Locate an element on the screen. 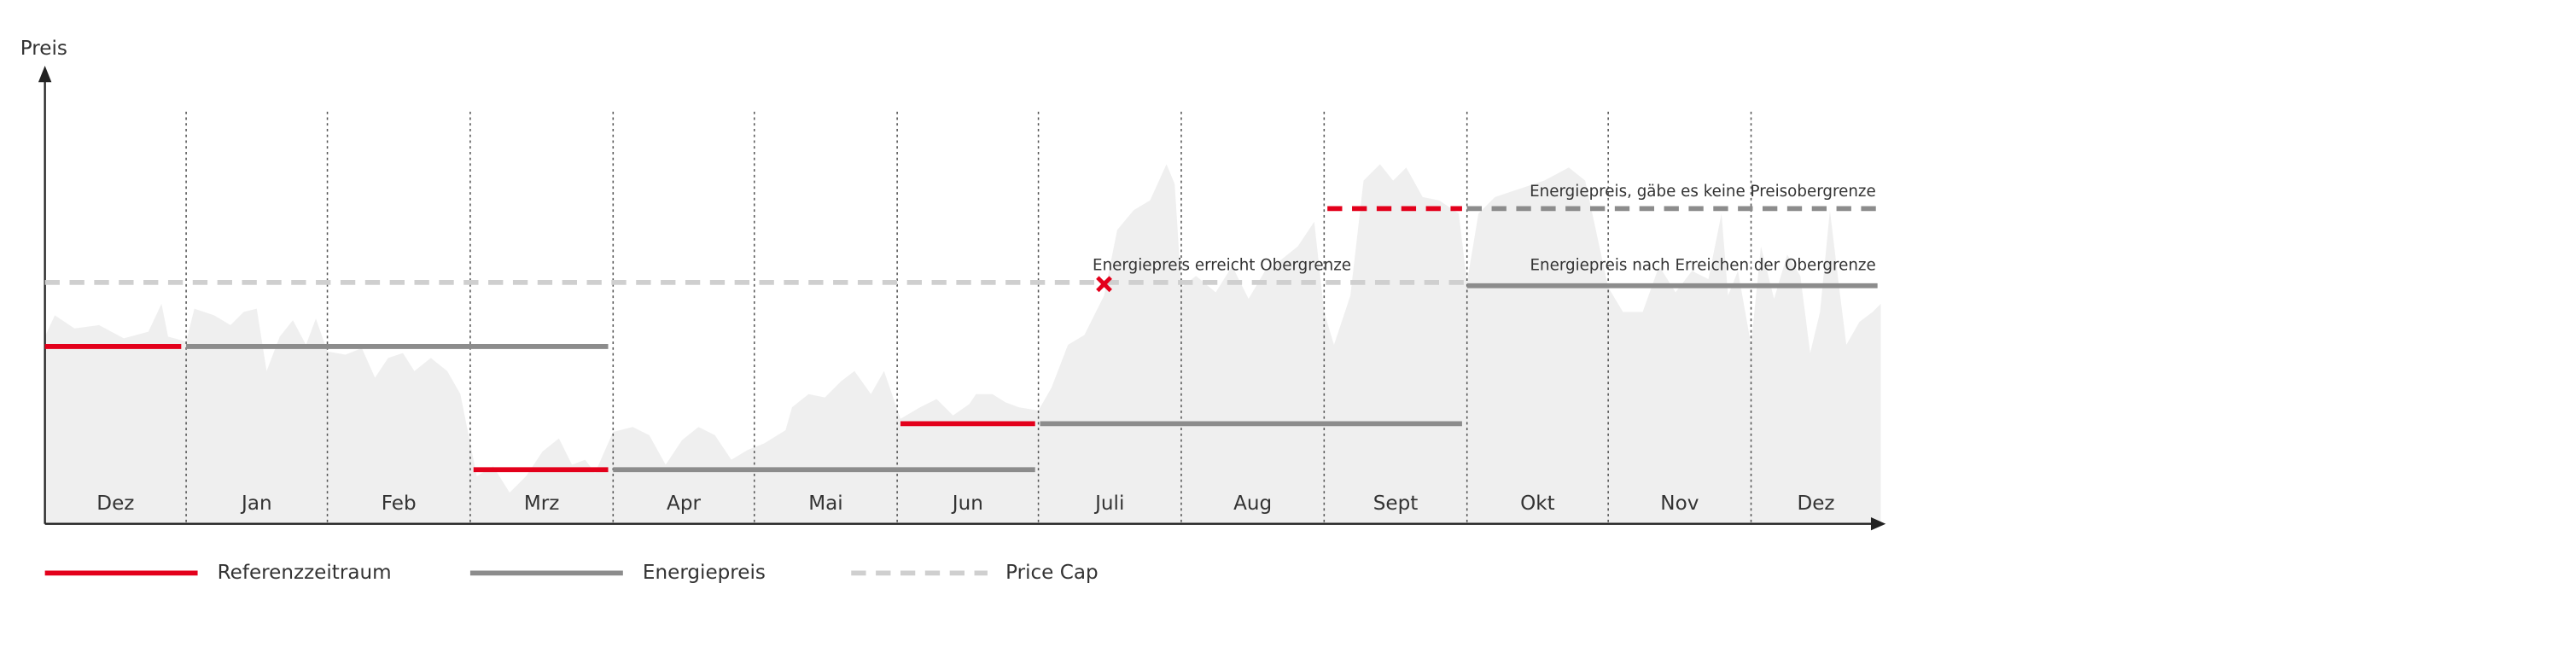  month-label: Mai is located at coordinates (825, 504).